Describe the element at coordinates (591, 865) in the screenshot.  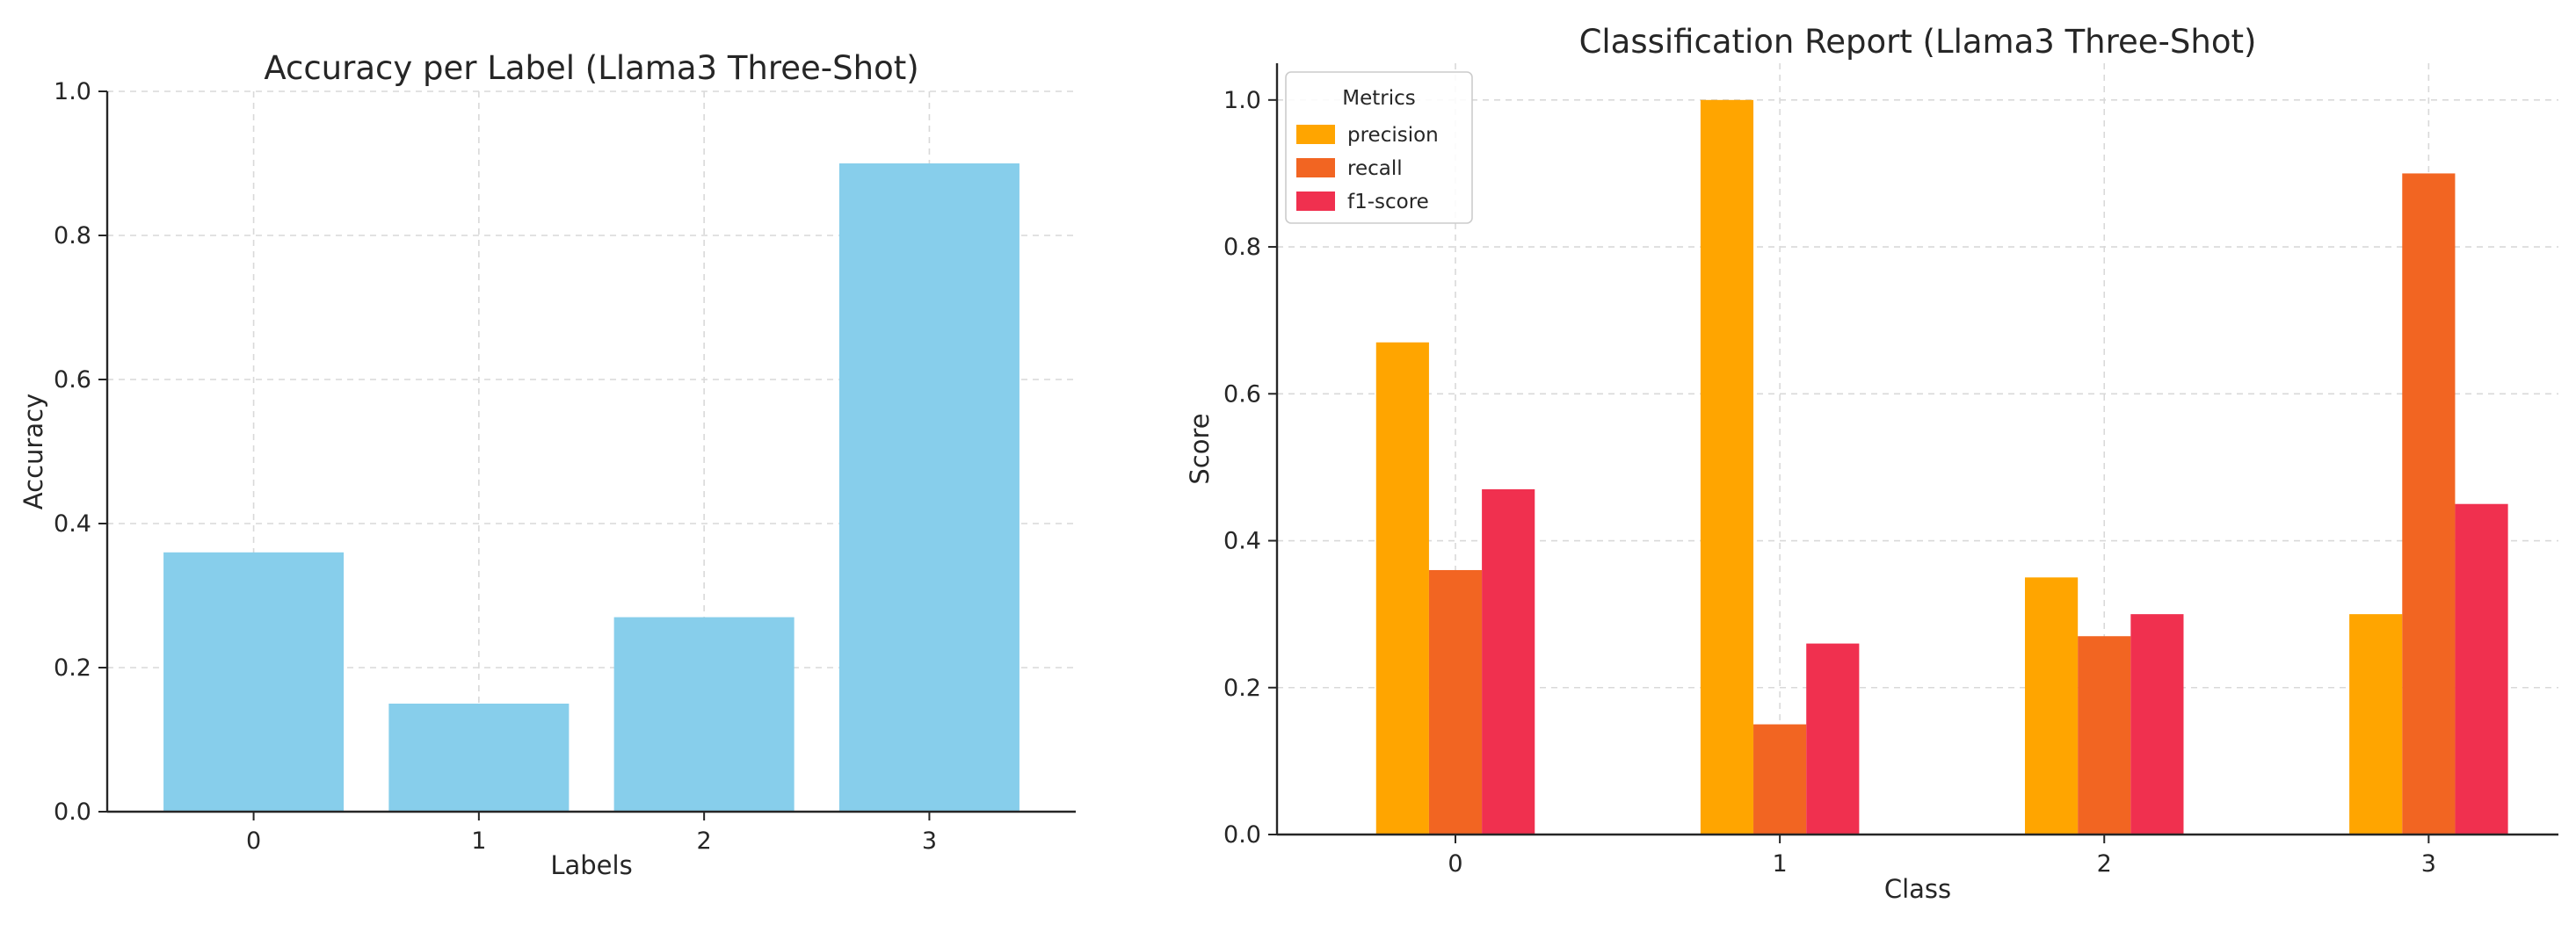
I see `accuracy-chart-x-label: Labels` at that location.